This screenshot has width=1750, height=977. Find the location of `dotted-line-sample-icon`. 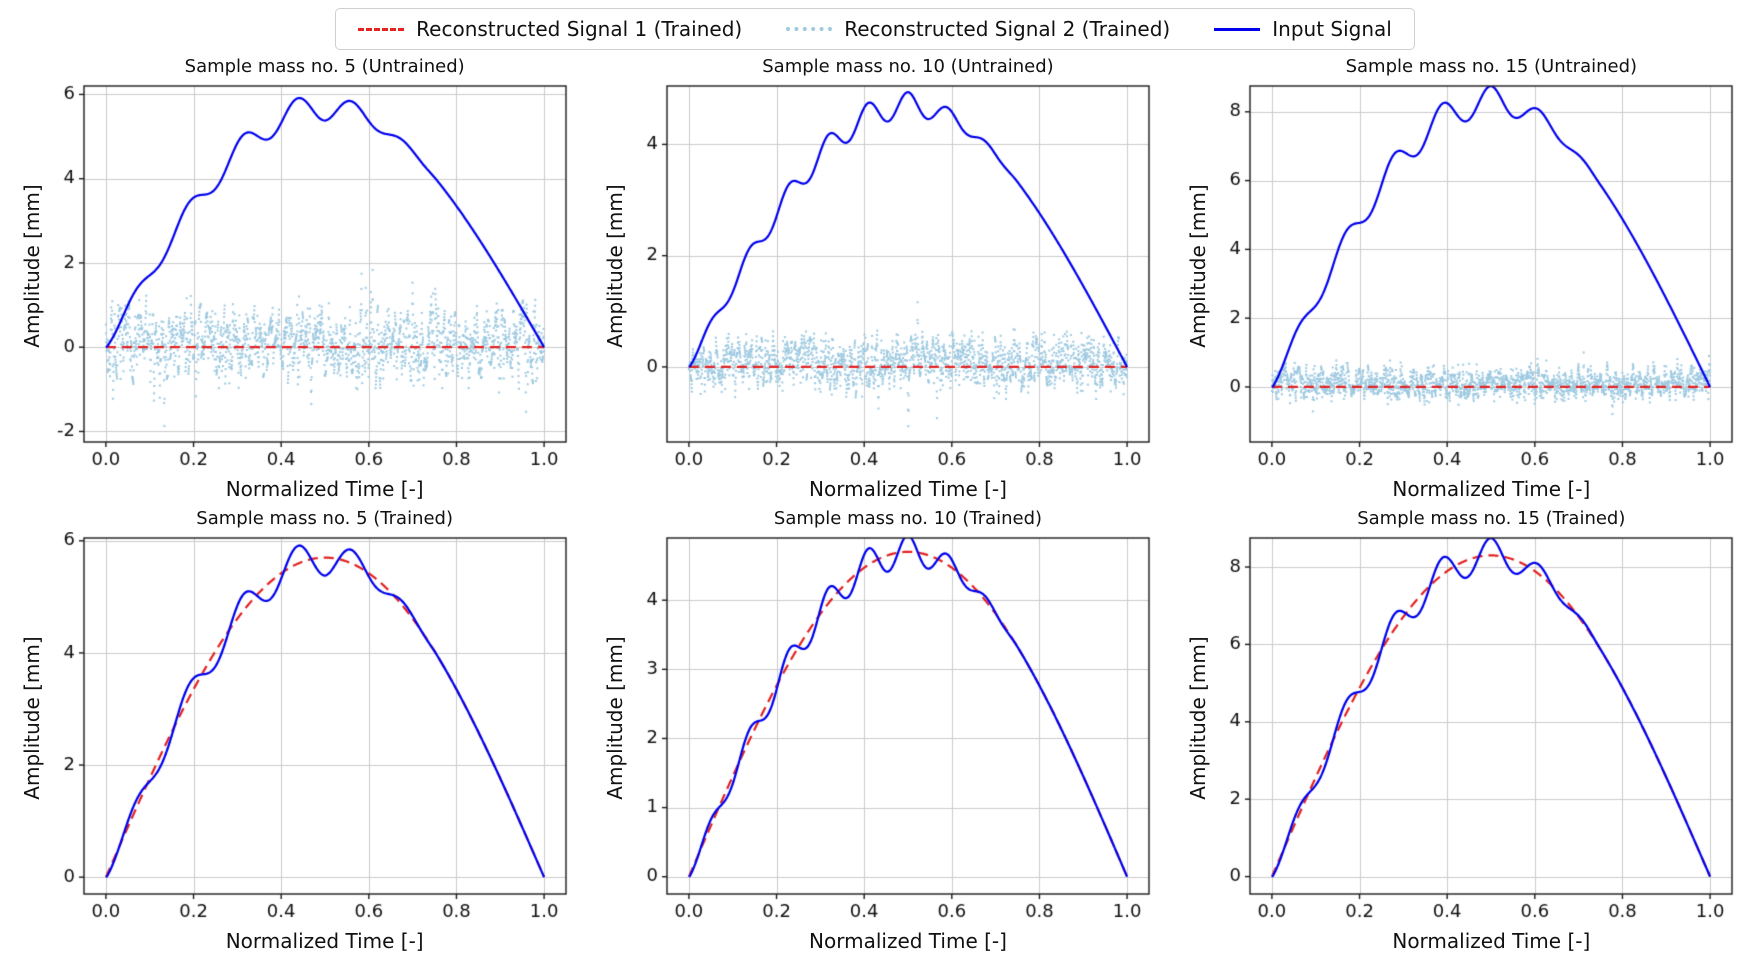

dotted-line-sample-icon is located at coordinates (809, 29).